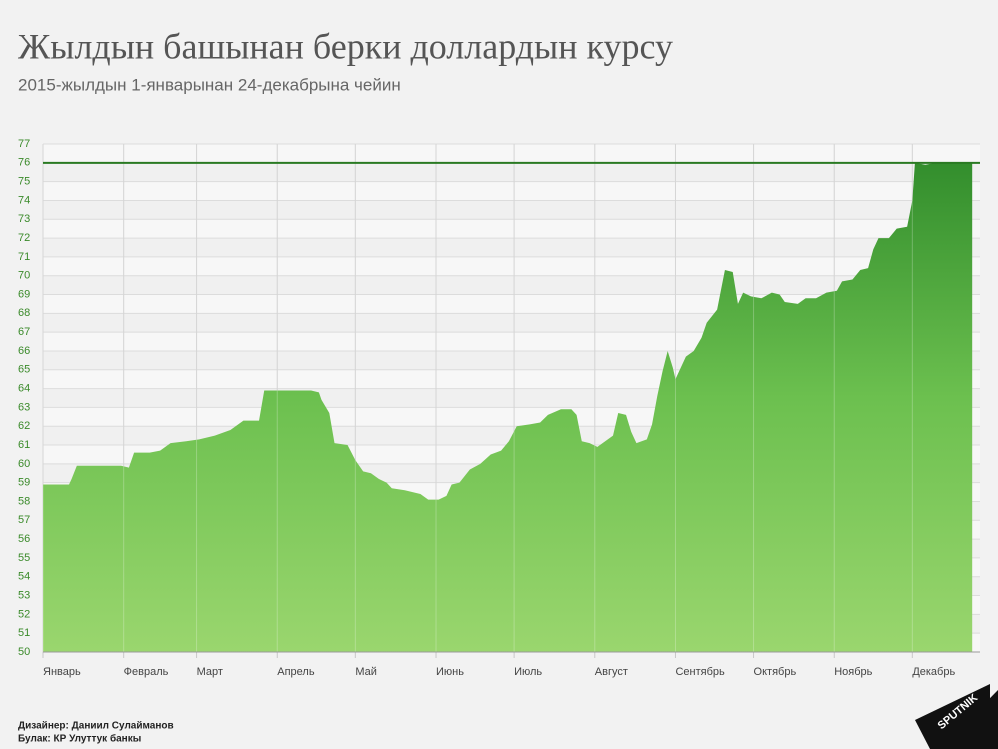 The width and height of the screenshot is (998, 749). What do you see at coordinates (24, 633) in the screenshot?
I see `y-tick-label: 51` at bounding box center [24, 633].